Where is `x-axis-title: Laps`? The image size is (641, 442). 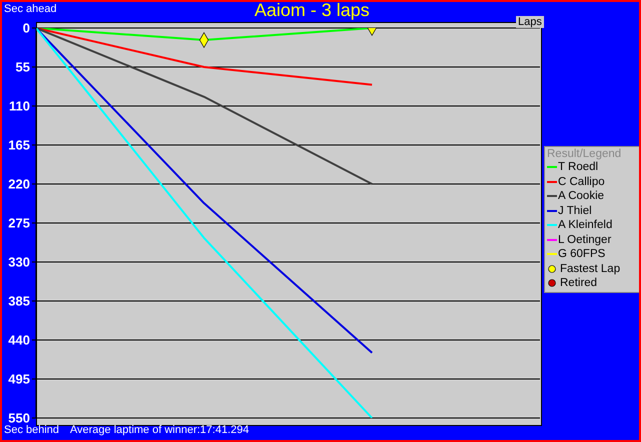 x-axis-title: Laps is located at coordinates (530, 22).